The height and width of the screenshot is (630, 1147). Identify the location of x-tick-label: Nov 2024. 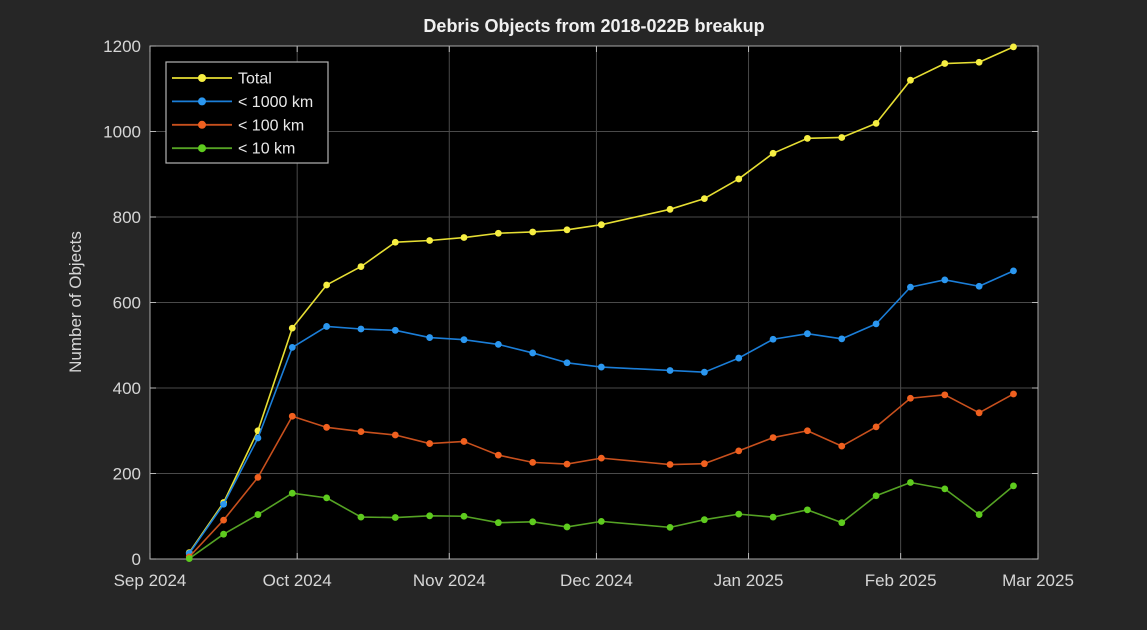
(449, 580).